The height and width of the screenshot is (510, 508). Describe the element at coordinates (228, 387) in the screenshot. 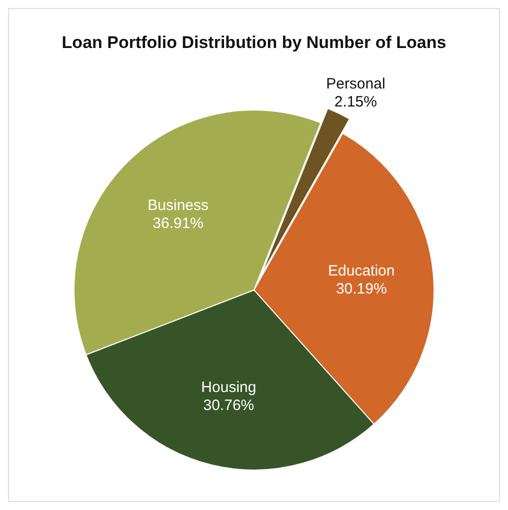

I see `slice-label: Housing` at that location.